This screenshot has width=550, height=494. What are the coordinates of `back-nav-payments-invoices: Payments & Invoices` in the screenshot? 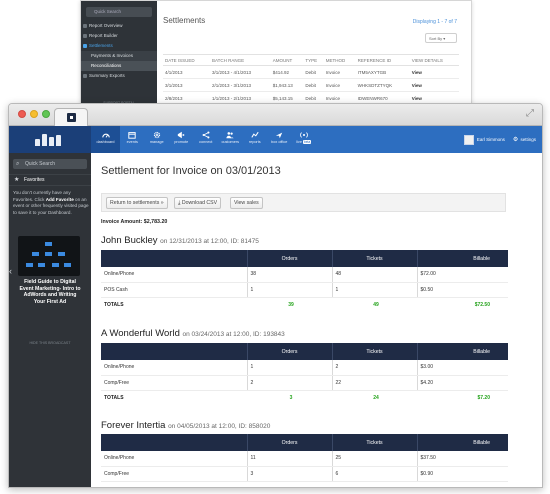 It's located at (119, 56).